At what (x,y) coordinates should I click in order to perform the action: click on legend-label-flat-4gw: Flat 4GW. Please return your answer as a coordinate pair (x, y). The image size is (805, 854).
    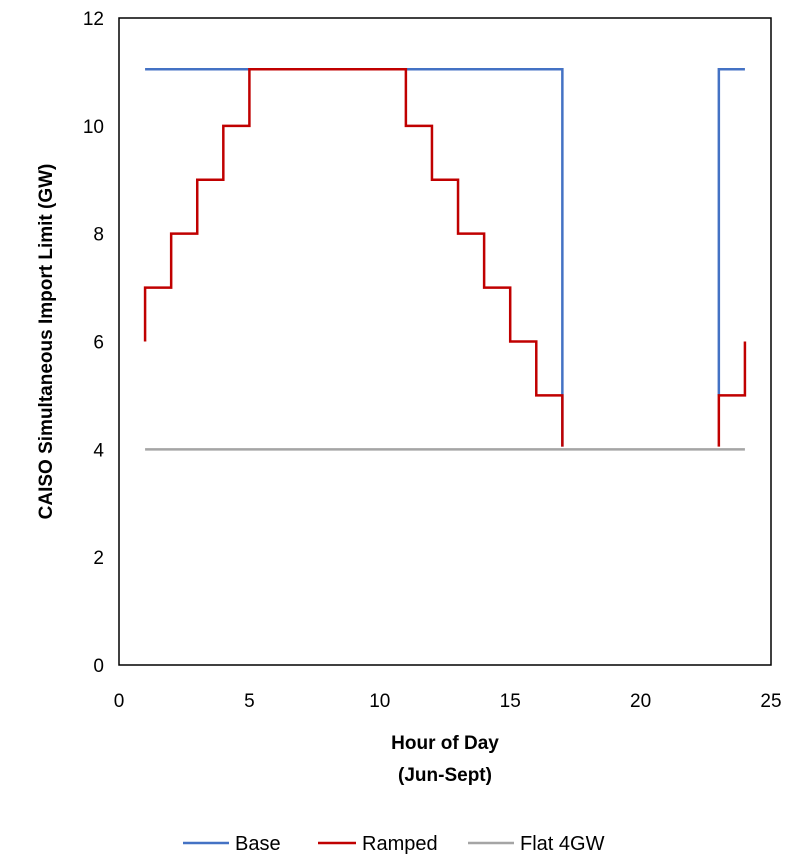
    Looking at the image, I should click on (562, 843).